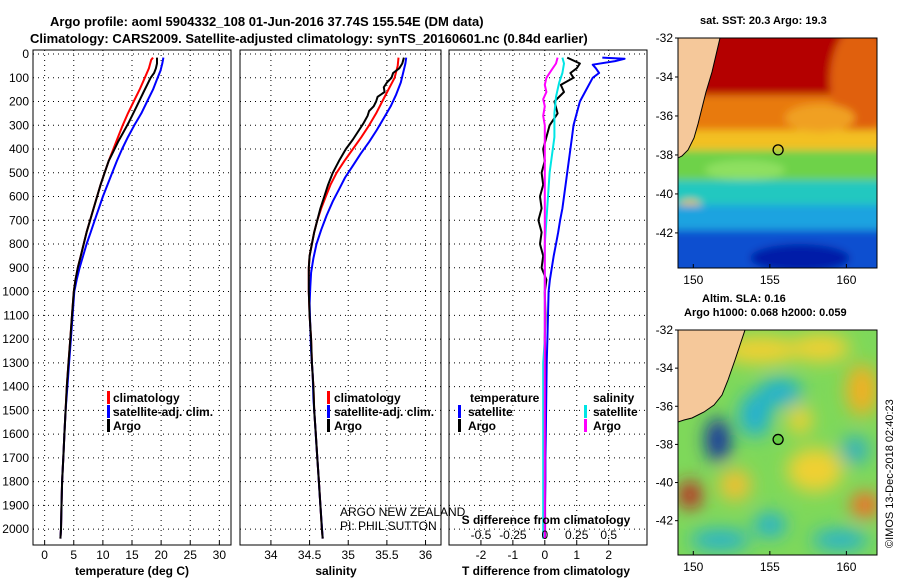 The image size is (900, 580). I want to click on depth-tick-label: 700, so click(19, 220).